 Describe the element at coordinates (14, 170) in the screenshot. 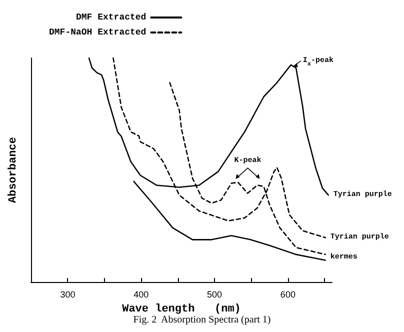

I see `y-axis-title: Absorbance` at that location.